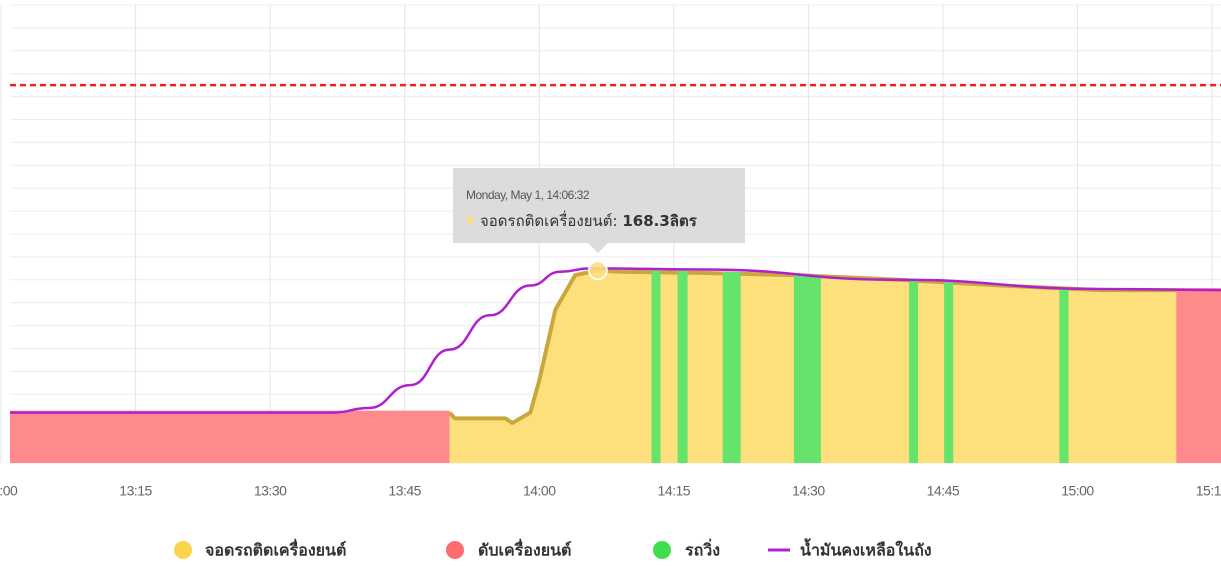 This screenshot has width=1221, height=566. Describe the element at coordinates (270, 491) in the screenshot. I see `x-tick-label: 13:30` at that location.